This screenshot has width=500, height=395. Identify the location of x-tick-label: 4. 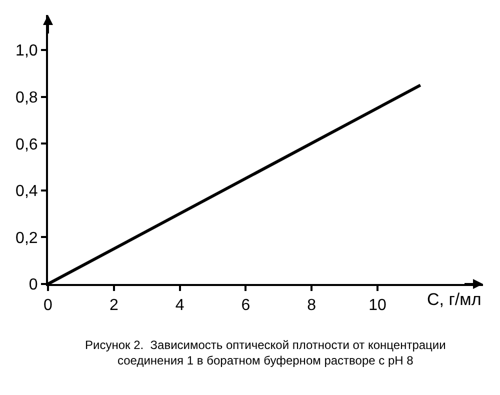
(179, 305).